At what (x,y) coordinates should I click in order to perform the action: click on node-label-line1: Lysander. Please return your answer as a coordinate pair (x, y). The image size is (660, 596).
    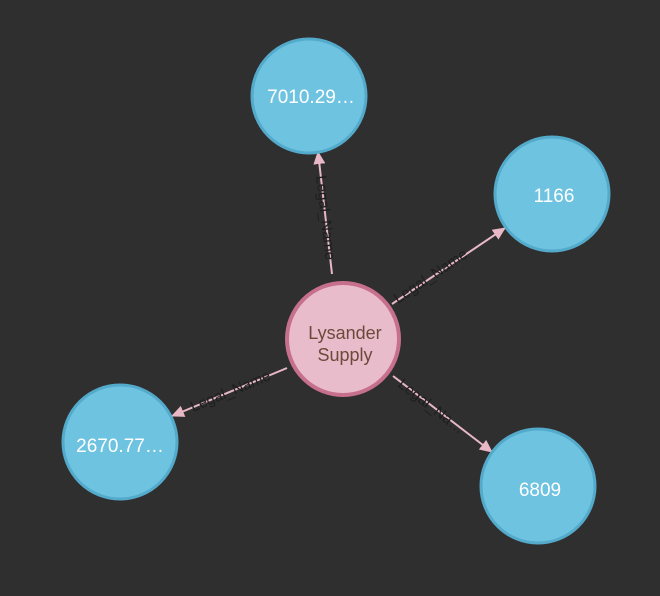
    Looking at the image, I should click on (344, 333).